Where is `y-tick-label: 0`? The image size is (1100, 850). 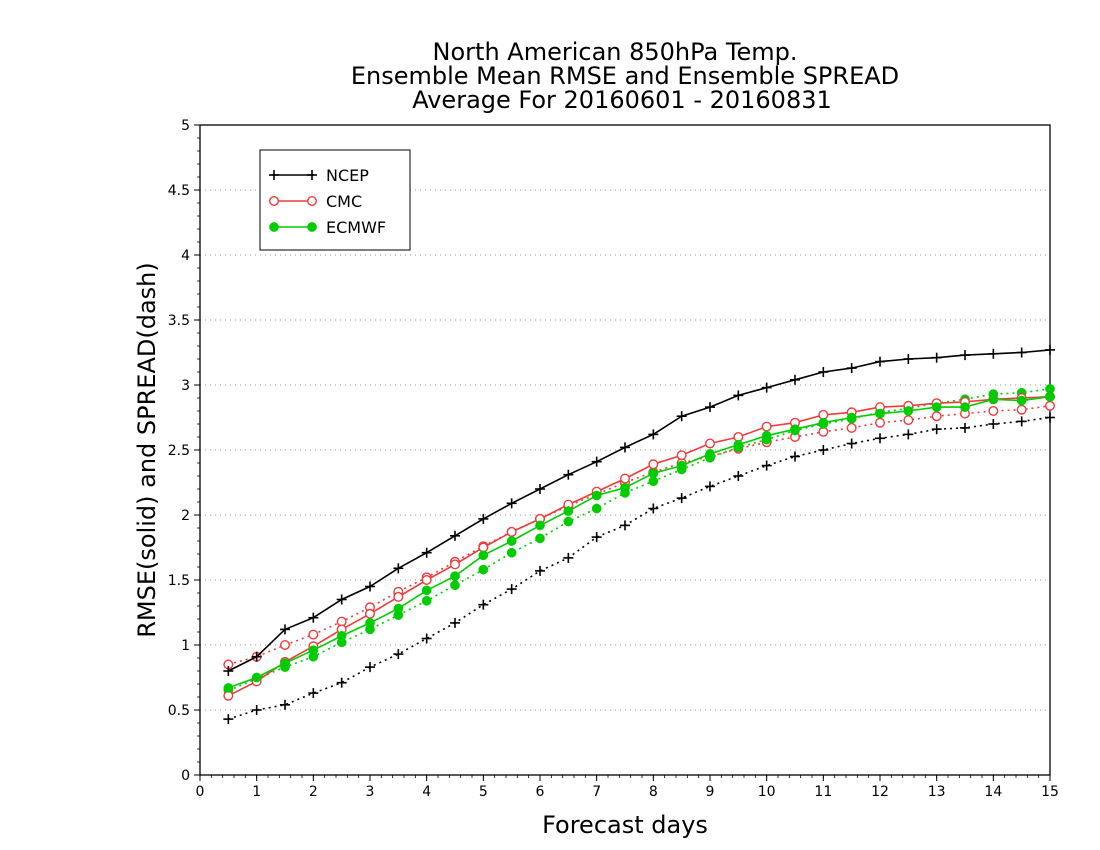 y-tick-label: 0 is located at coordinates (185, 776).